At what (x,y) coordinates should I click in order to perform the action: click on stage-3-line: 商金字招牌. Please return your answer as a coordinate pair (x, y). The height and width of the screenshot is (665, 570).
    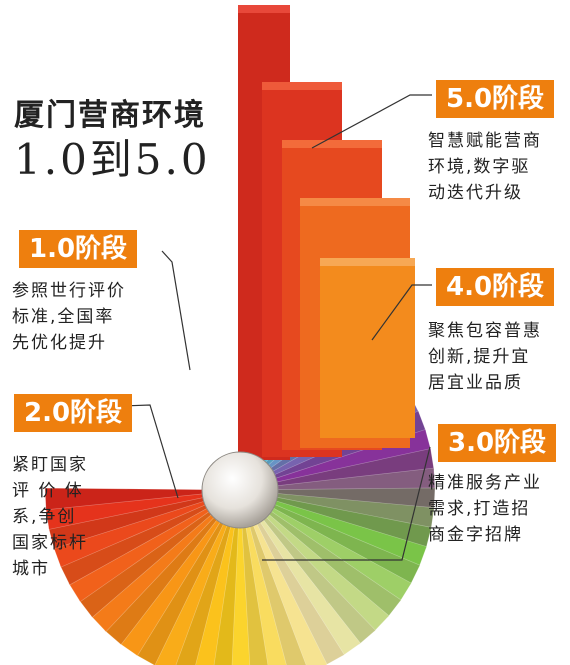
    Looking at the image, I should click on (475, 535).